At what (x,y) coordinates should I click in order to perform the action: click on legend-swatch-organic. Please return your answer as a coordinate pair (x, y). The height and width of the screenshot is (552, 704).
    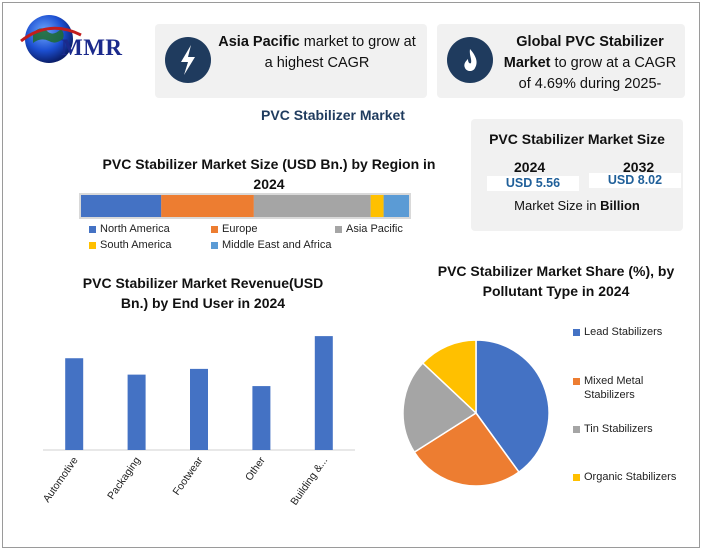
    Looking at the image, I should click on (576, 477).